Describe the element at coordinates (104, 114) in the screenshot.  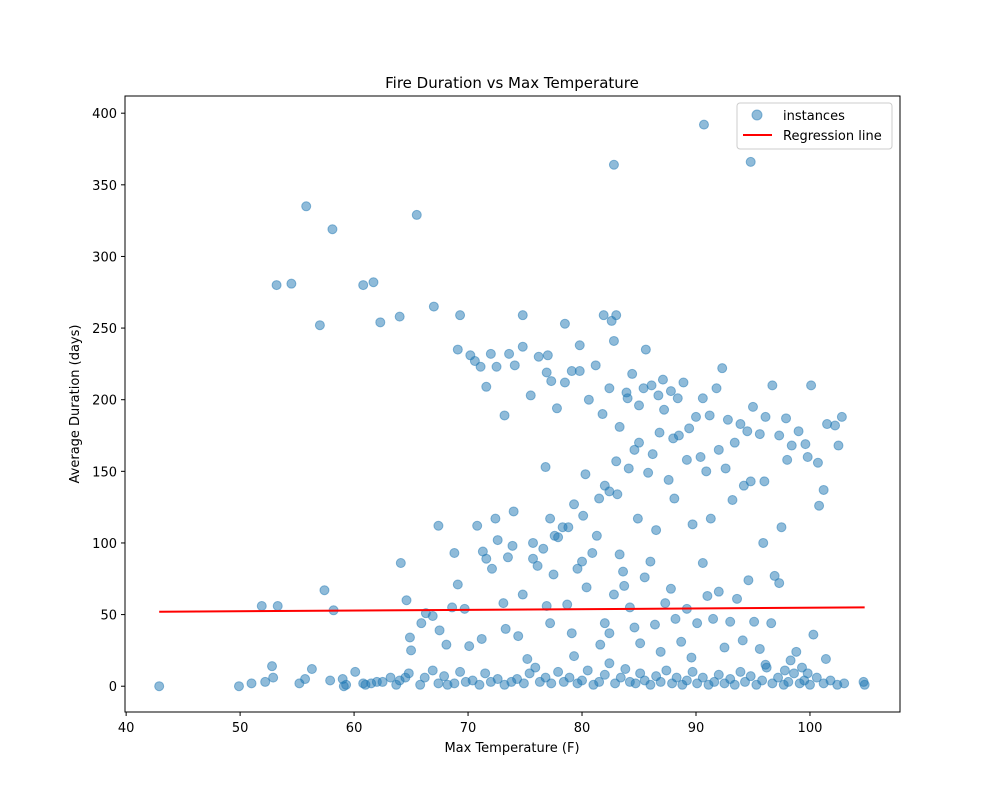
I see `y-tick-label: 400` at that location.